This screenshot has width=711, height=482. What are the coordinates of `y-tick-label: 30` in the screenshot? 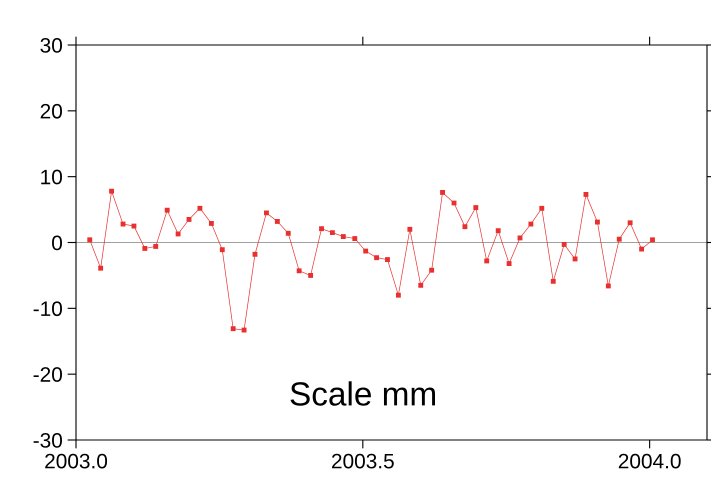 It's located at (51, 45).